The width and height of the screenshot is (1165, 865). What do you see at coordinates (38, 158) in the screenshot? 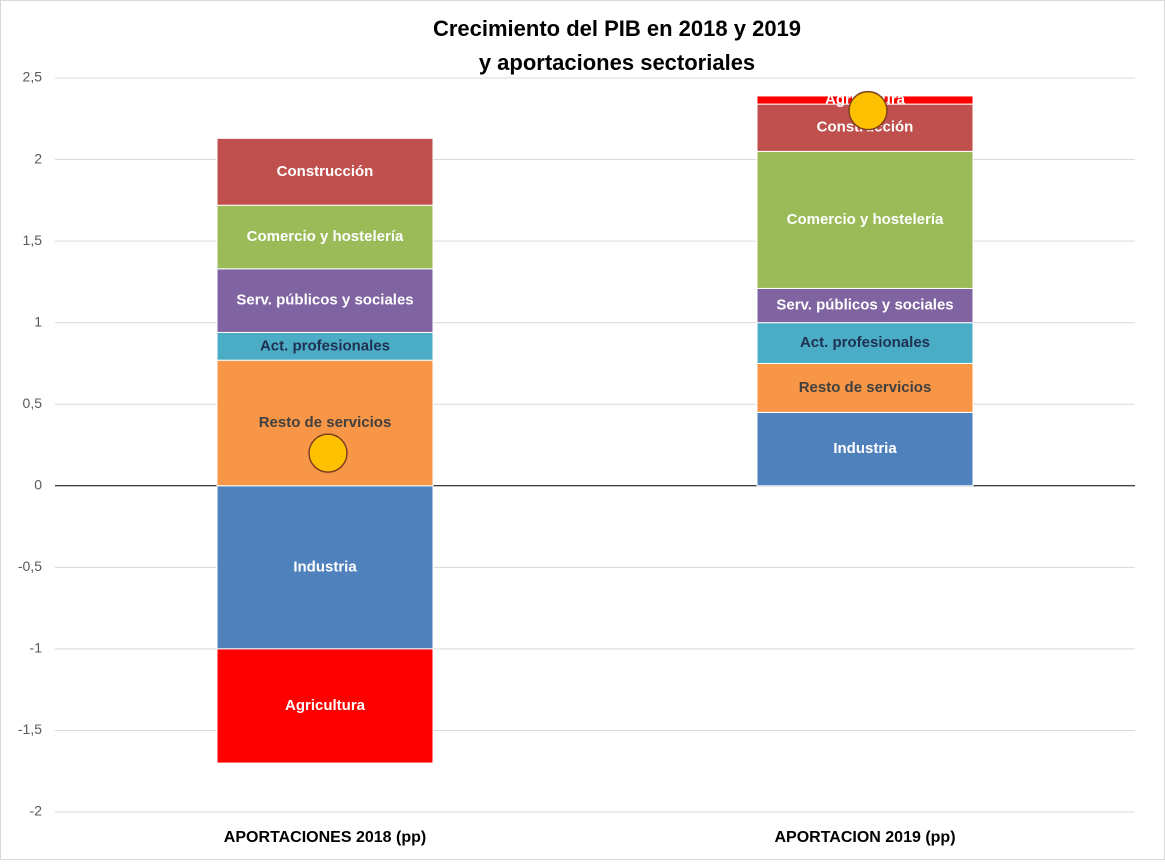
I see `y-tick-label: 2` at bounding box center [38, 158].